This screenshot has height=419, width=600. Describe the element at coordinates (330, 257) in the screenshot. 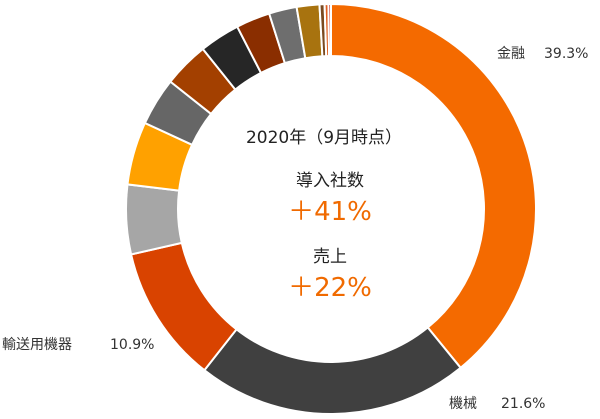

I see `center-metric2-label: 売上` at that location.